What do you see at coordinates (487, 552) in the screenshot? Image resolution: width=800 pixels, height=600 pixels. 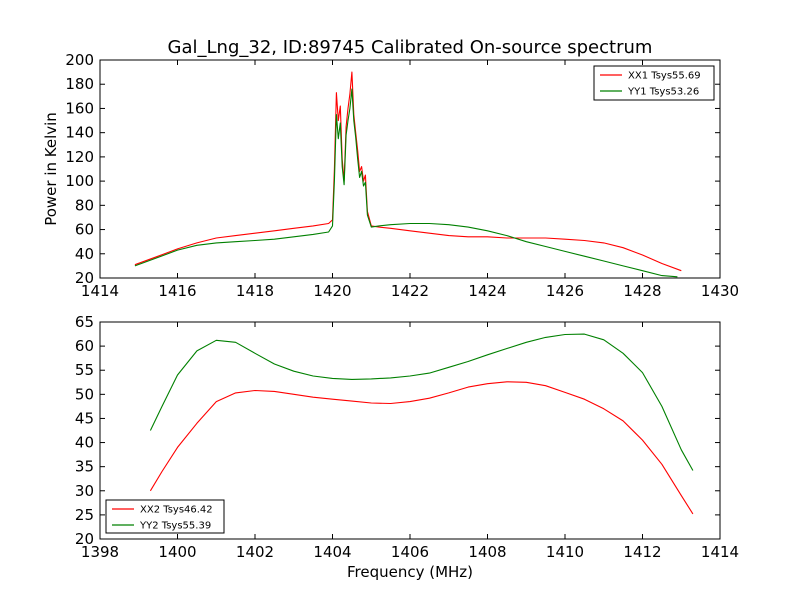 I see `x-tick-label: 1408` at bounding box center [487, 552].